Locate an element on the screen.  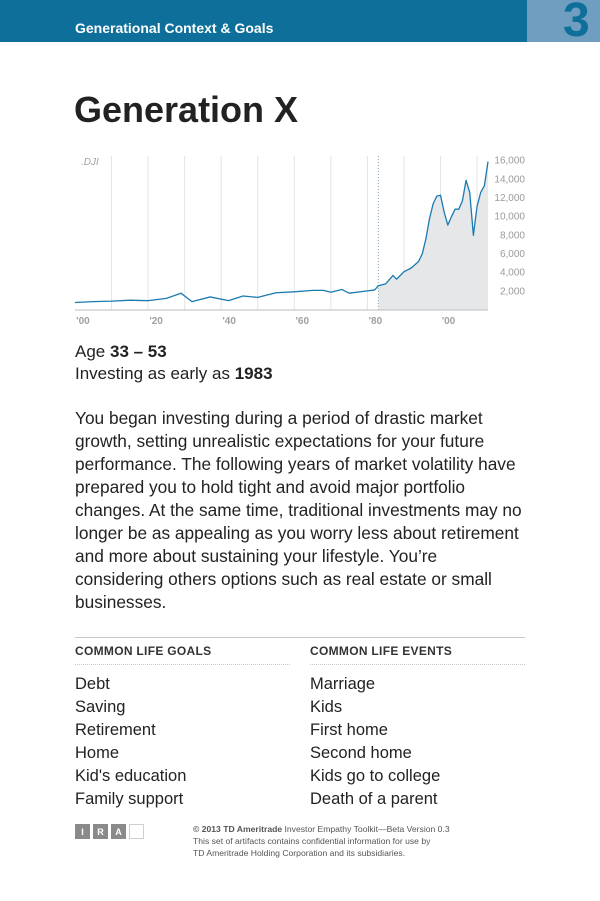
y-tick-label: 14,000 is located at coordinates (509, 179).